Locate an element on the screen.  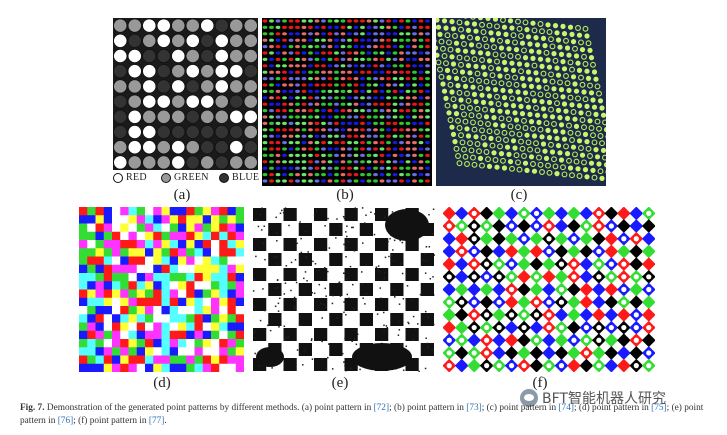
ref-77-link: [77] is located at coordinates (156, 421).